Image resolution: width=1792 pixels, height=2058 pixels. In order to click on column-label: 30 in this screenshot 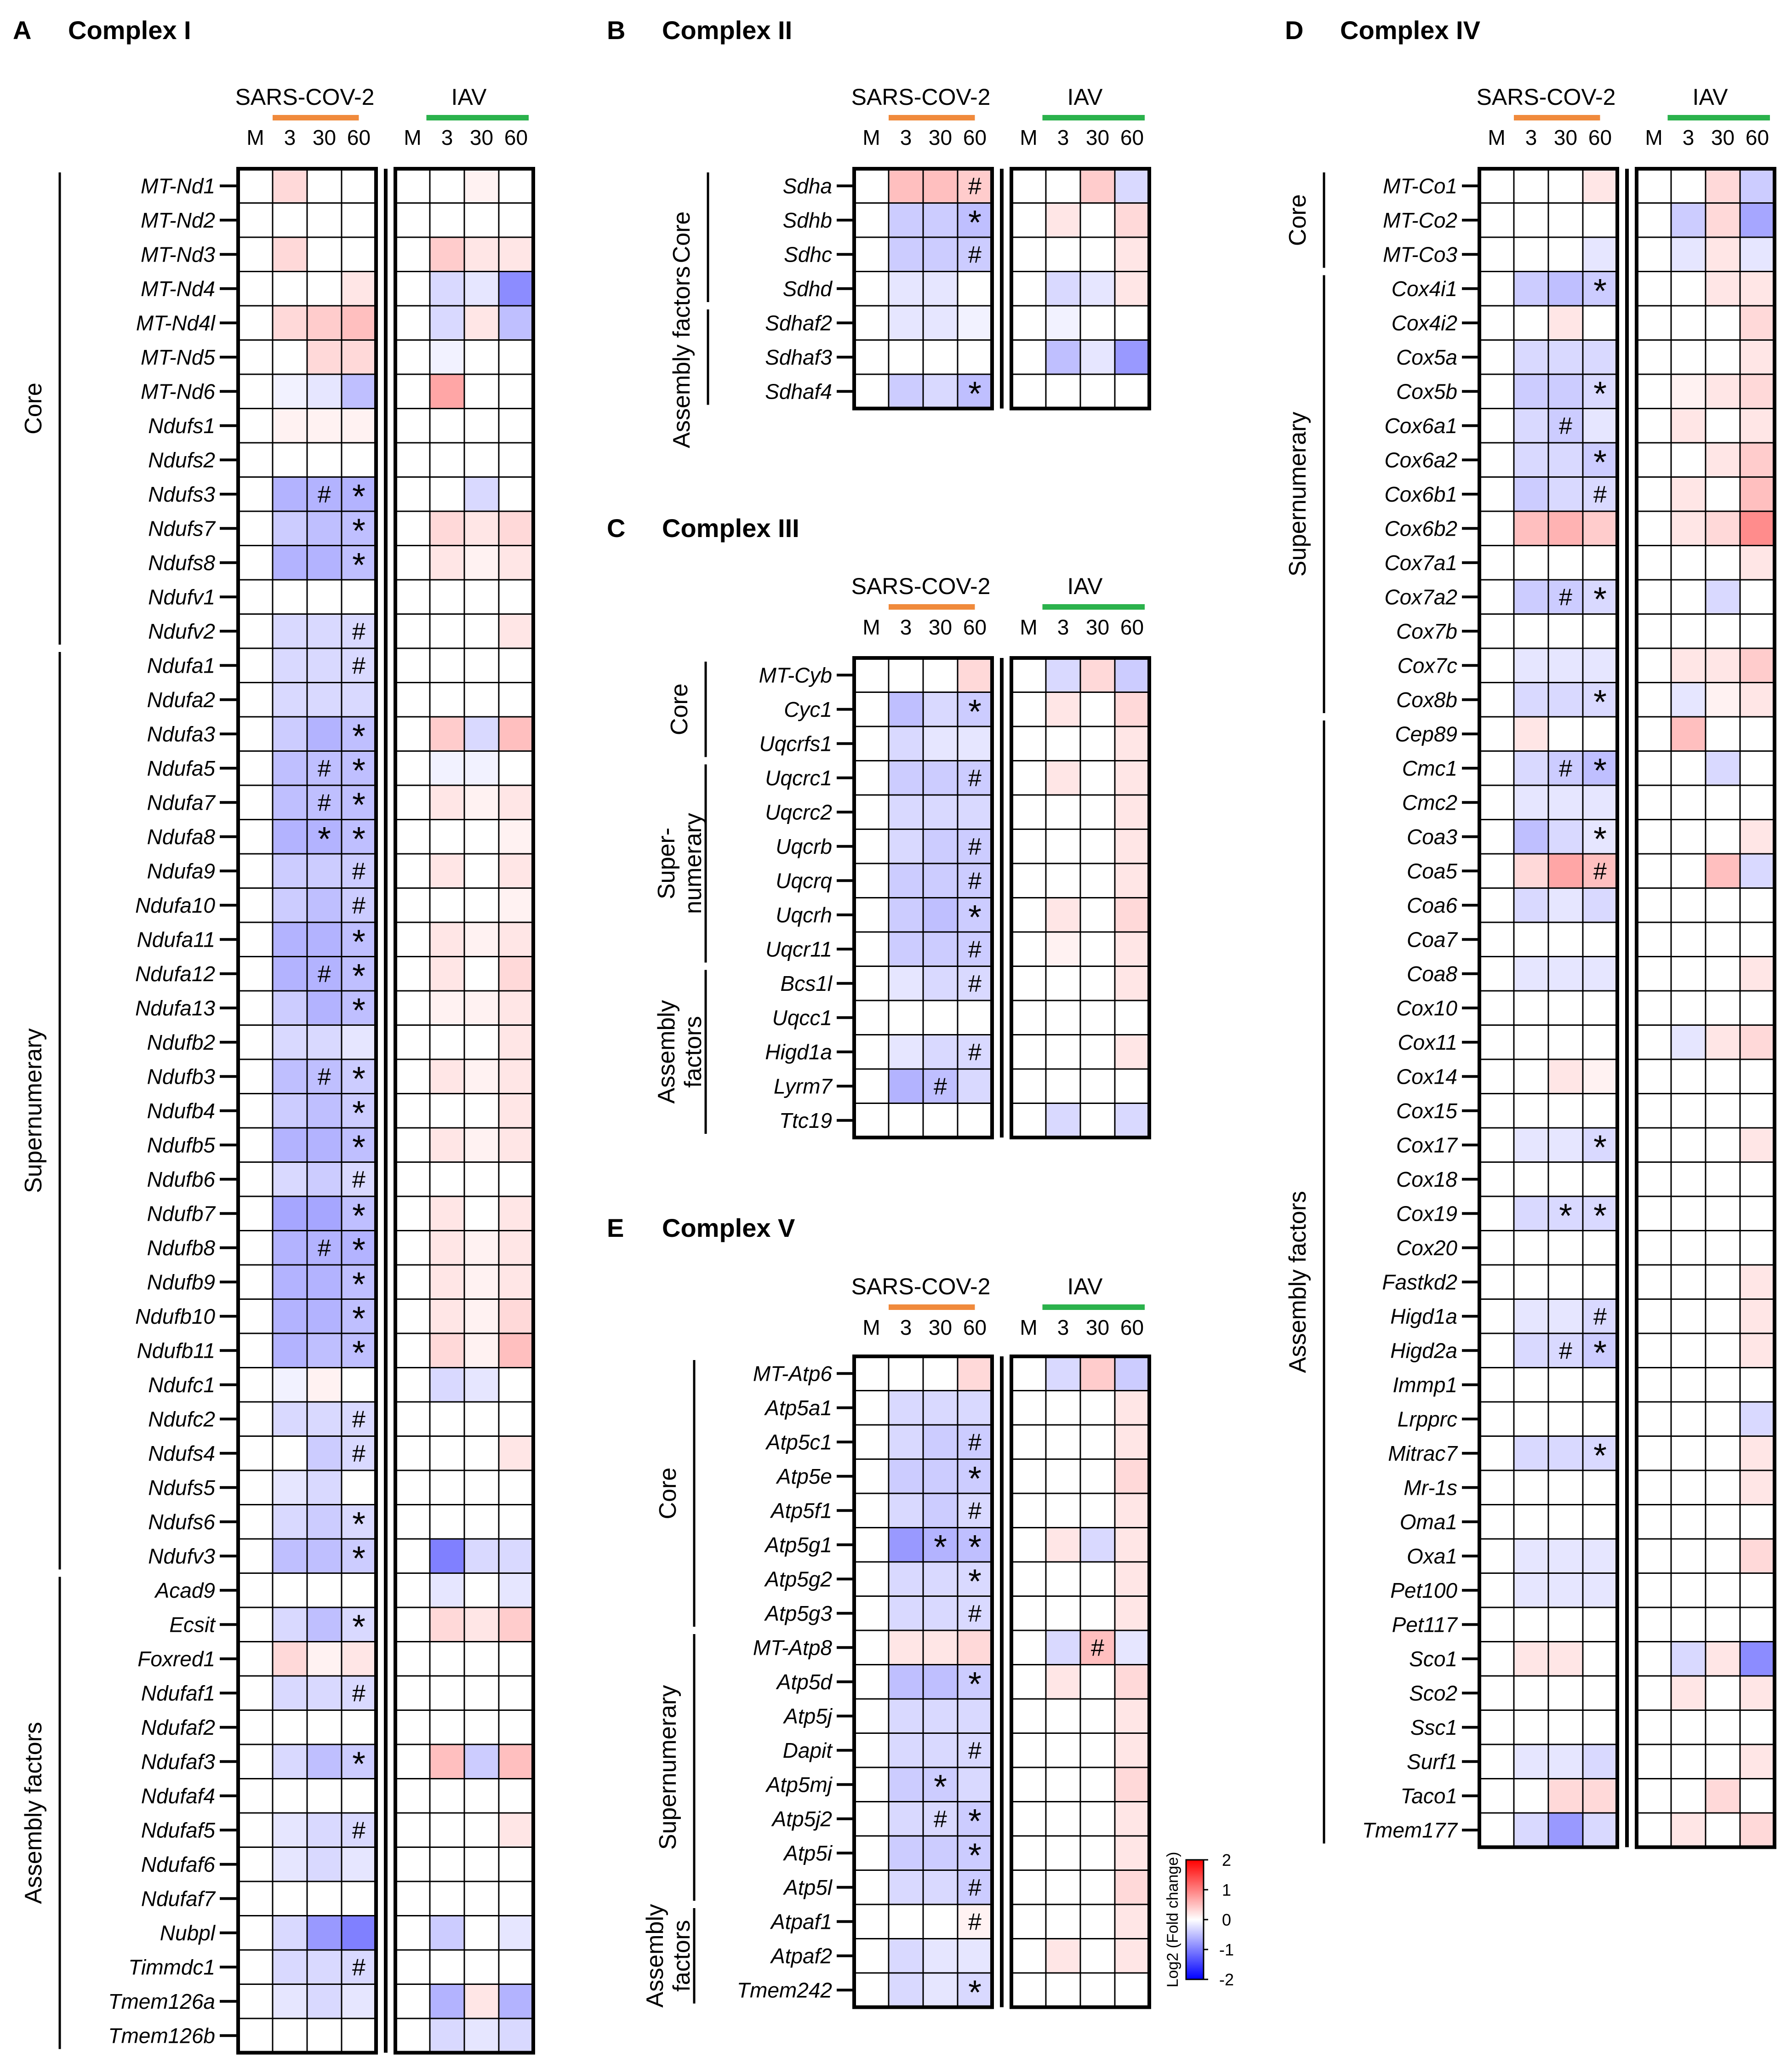, I will do `click(1097, 627)`.